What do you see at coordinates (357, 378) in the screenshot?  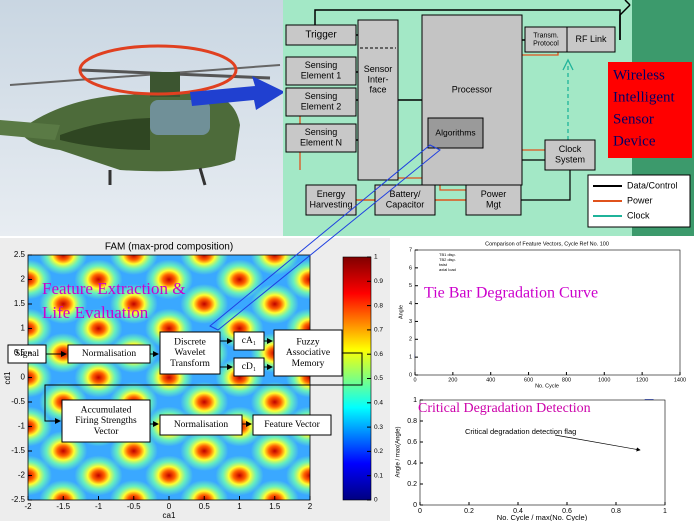 I see `colorbar` at bounding box center [357, 378].